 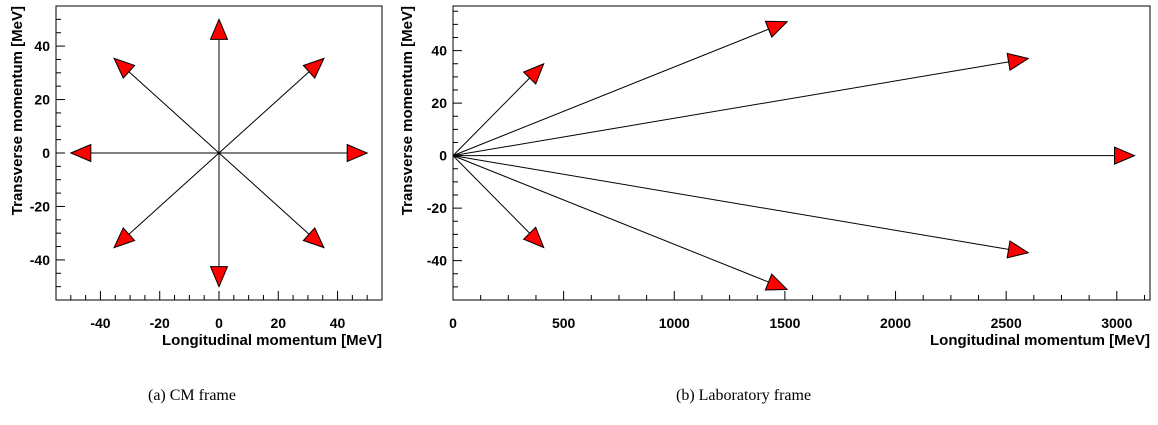 What do you see at coordinates (564, 323) in the screenshot?
I see `x-tick-label: 500` at bounding box center [564, 323].